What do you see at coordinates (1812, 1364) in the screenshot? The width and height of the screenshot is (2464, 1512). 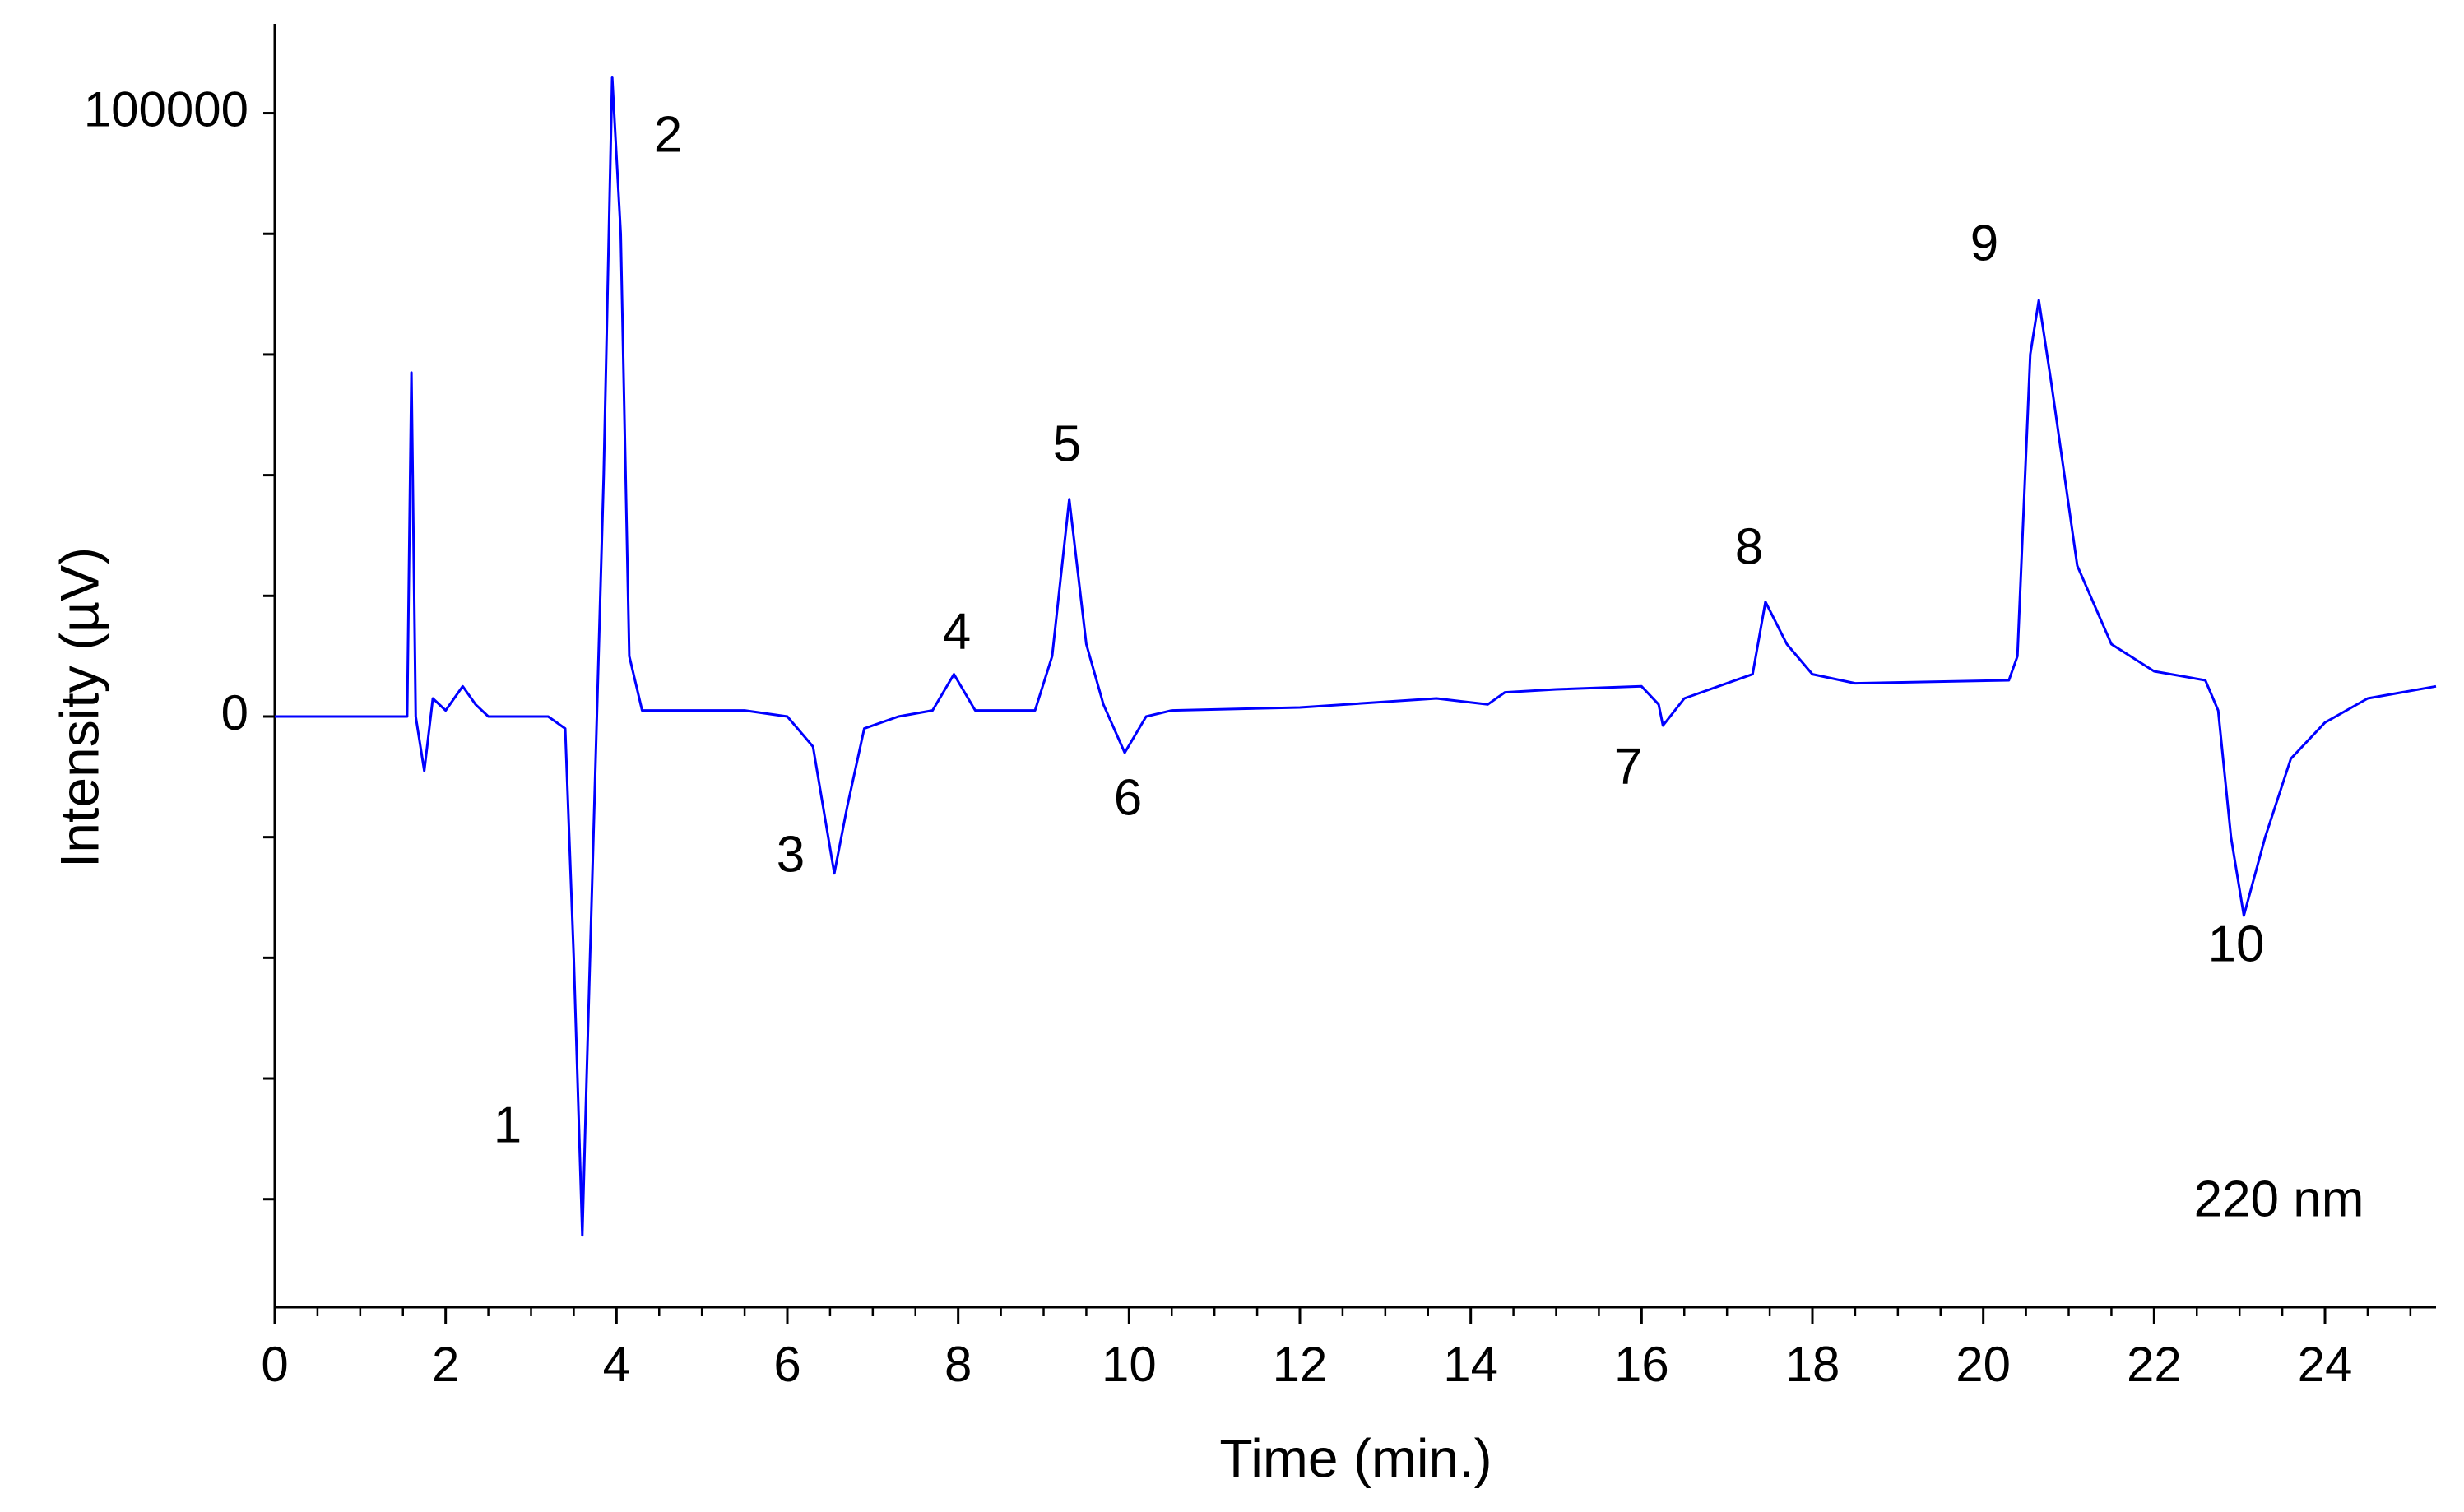 I see `x-tick-label: 18` at bounding box center [1812, 1364].